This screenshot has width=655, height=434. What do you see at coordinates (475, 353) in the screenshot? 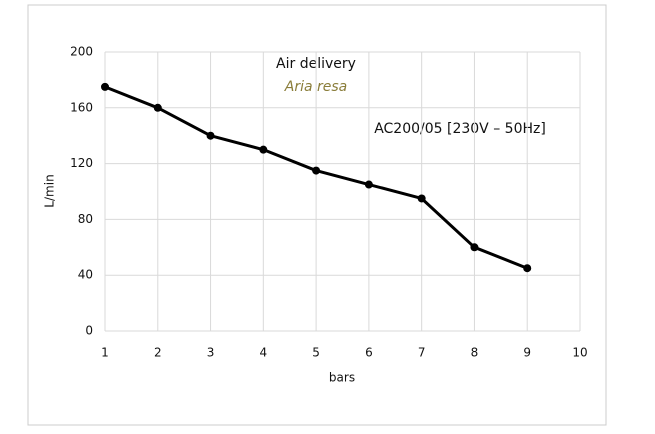
I see `x-tick-label: 8` at bounding box center [475, 353].